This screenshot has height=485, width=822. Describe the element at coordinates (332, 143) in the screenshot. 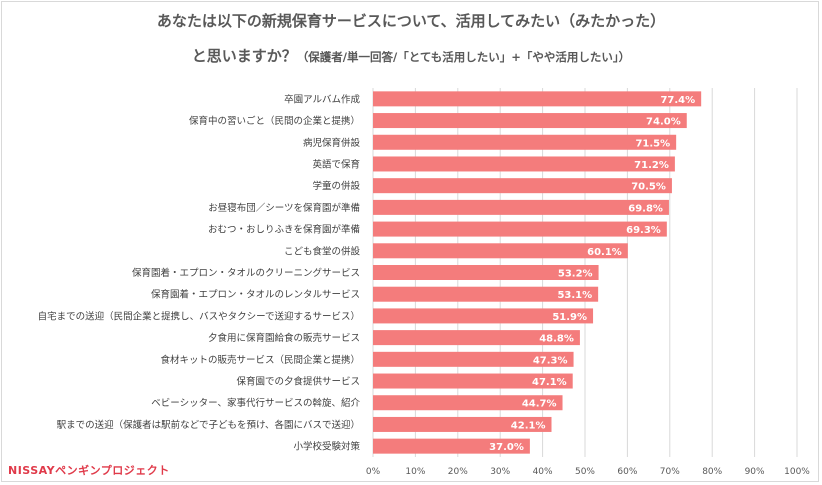

I see `category-label: 病児保育併設` at that location.